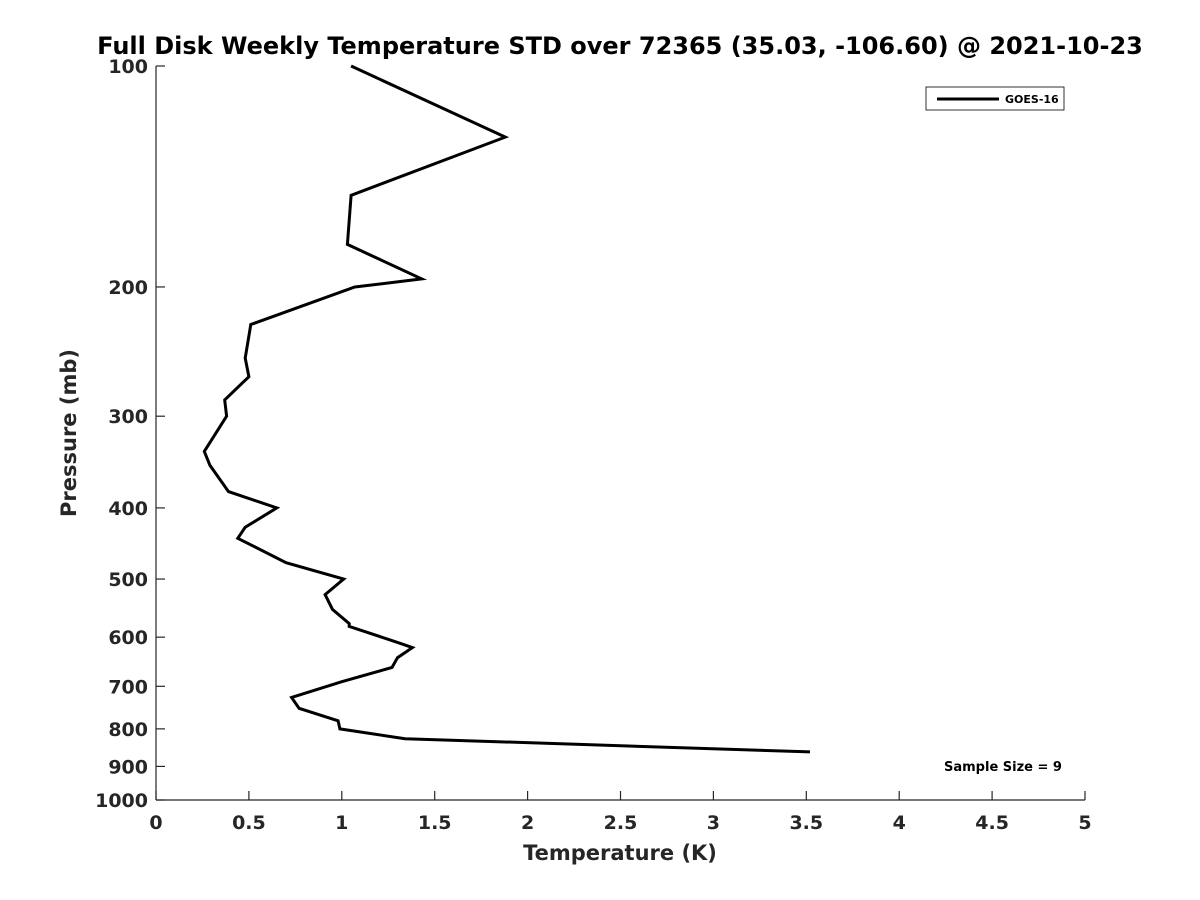 Image resolution: width=1200 pixels, height=900 pixels. Describe the element at coordinates (128, 687) in the screenshot. I see `y-tick-label: 700` at that location.